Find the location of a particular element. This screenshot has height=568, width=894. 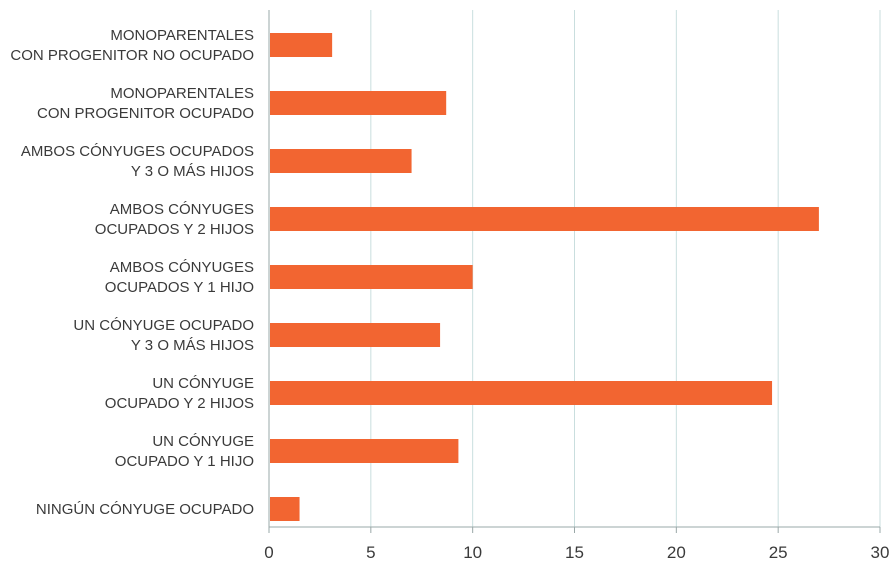

x-tick-labels: 0 5 10 15 20 25 30 is located at coordinates (576, 552).